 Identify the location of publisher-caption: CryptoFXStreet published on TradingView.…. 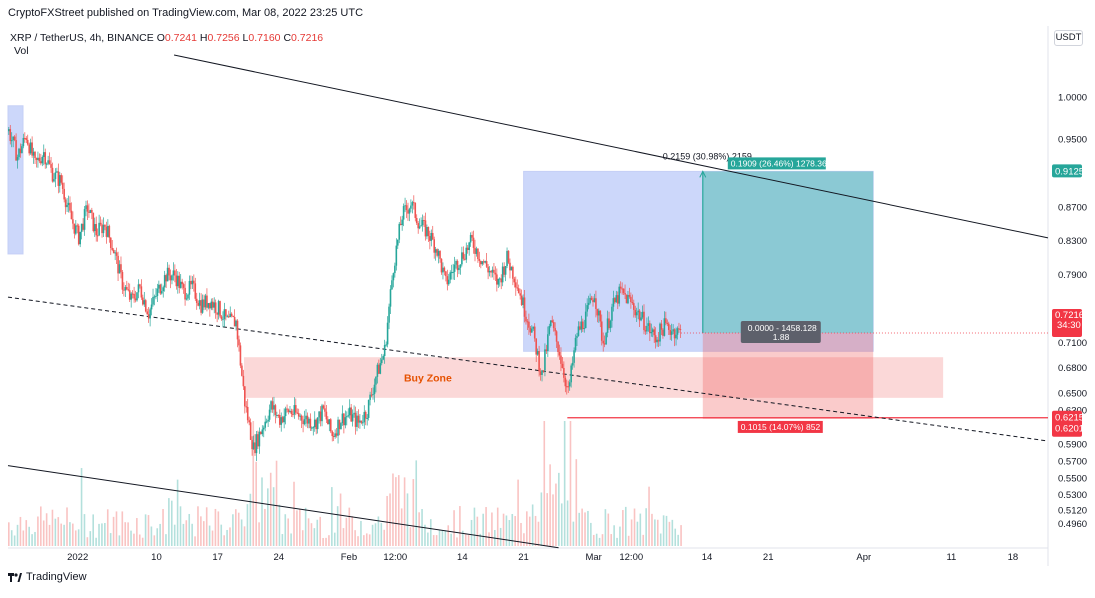
(186, 13).